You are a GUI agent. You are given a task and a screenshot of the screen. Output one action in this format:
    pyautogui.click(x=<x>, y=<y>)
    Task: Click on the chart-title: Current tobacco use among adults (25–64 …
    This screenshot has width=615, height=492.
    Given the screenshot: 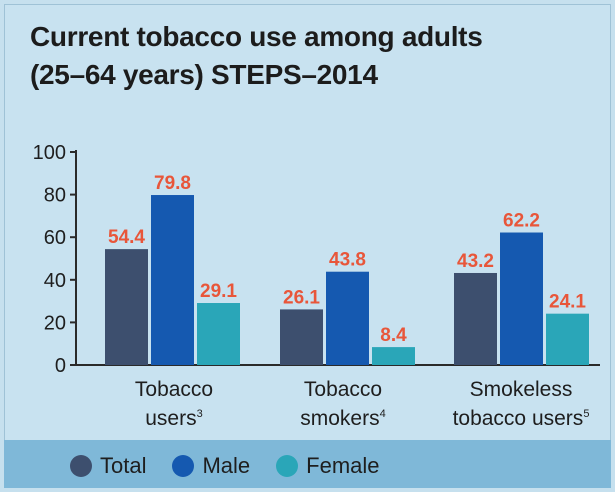 What is the action you would take?
    pyautogui.click(x=315, y=56)
    